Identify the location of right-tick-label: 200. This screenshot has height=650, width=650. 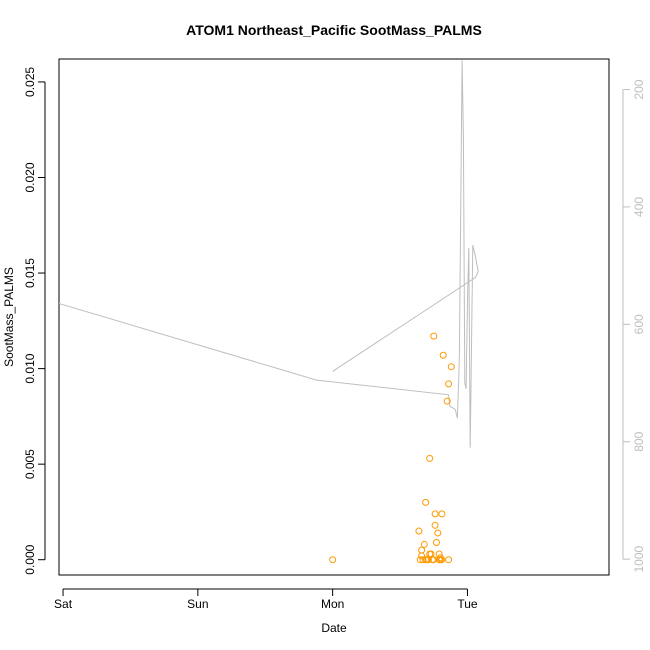
(639, 89).